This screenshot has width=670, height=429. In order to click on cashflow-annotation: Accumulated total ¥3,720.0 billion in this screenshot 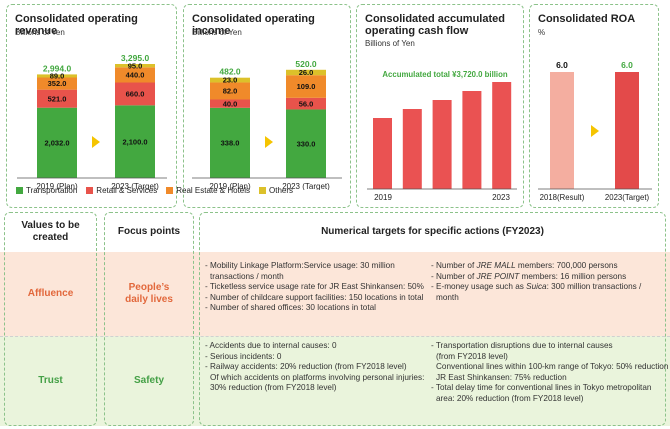, I will do `click(444, 74)`.